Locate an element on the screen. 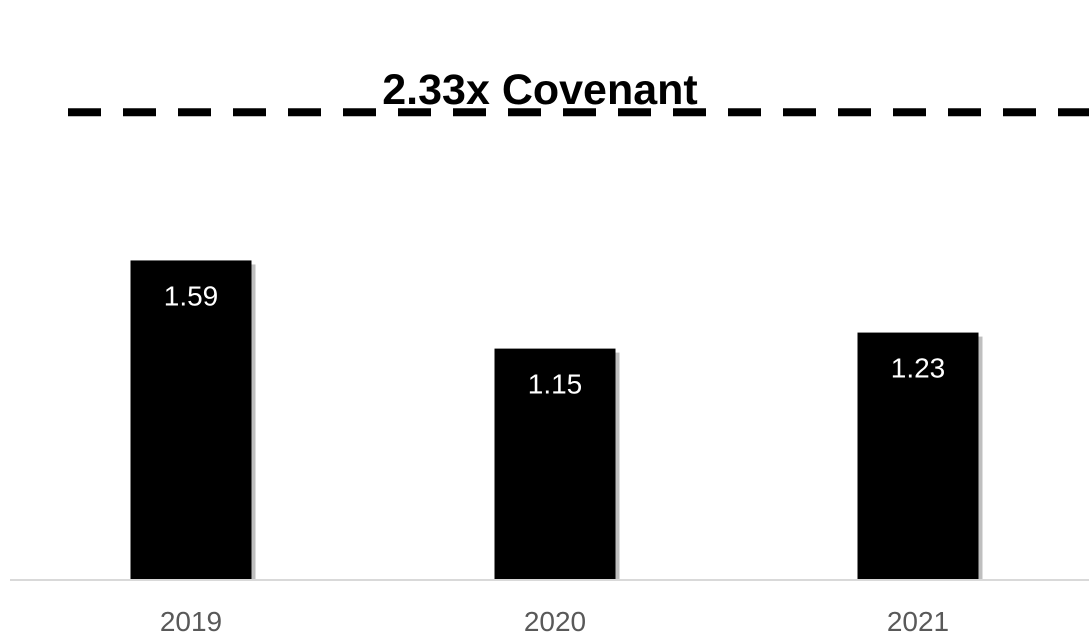  x-axis-tick-labels: 2019 2020 2021 is located at coordinates (554, 620).